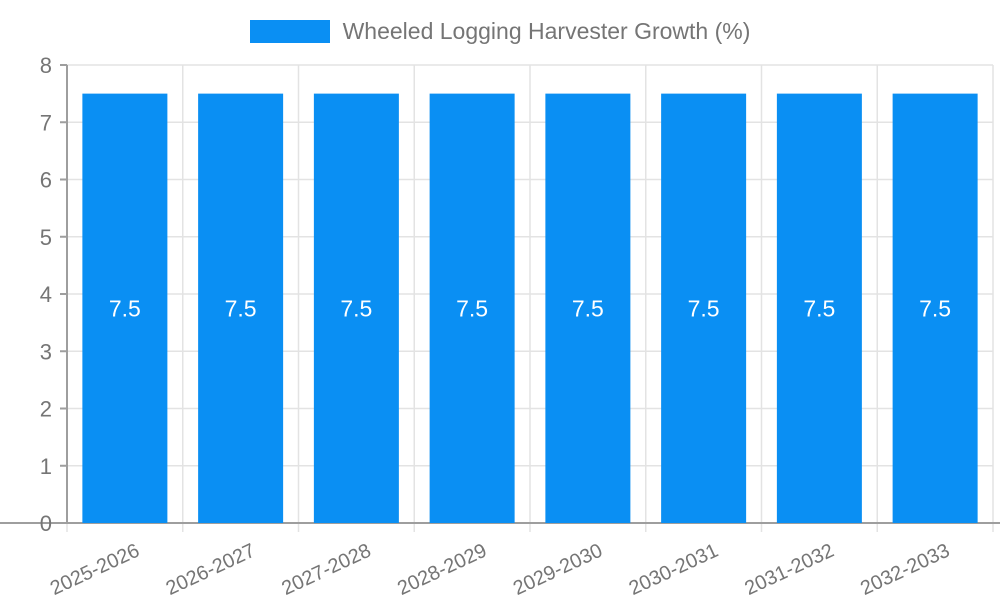 This screenshot has width=1000, height=600. Describe the element at coordinates (211, 570) in the screenshot. I see `x-tick-label: 2026-2027` at that location.